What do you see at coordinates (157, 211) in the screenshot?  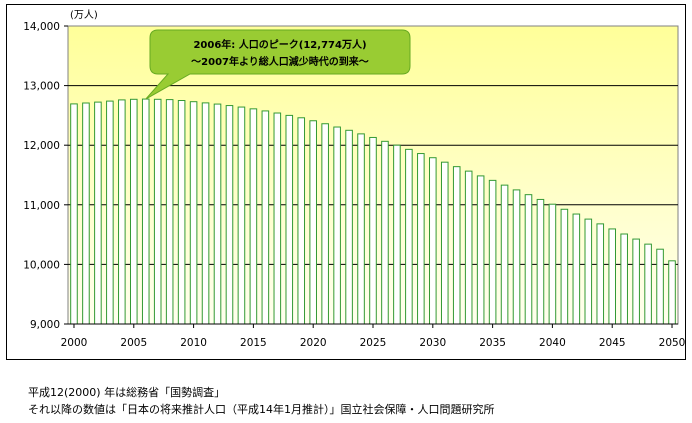 I see `bar-2007` at bounding box center [157, 211].